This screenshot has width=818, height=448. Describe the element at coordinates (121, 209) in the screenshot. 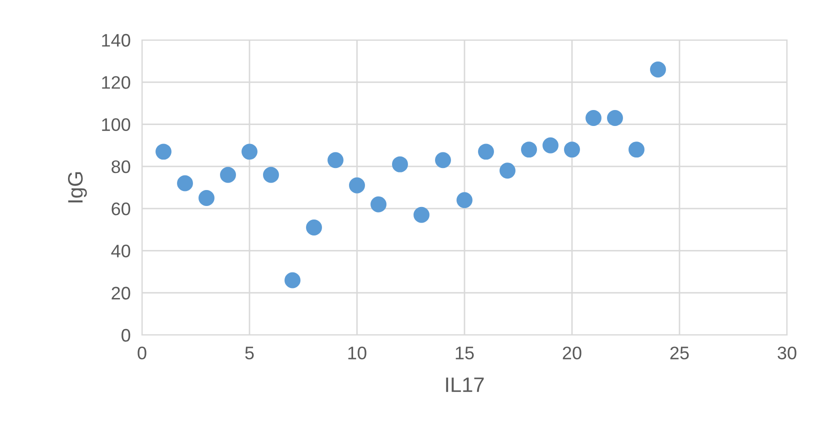

I see `y-tick-label: 60` at that location.